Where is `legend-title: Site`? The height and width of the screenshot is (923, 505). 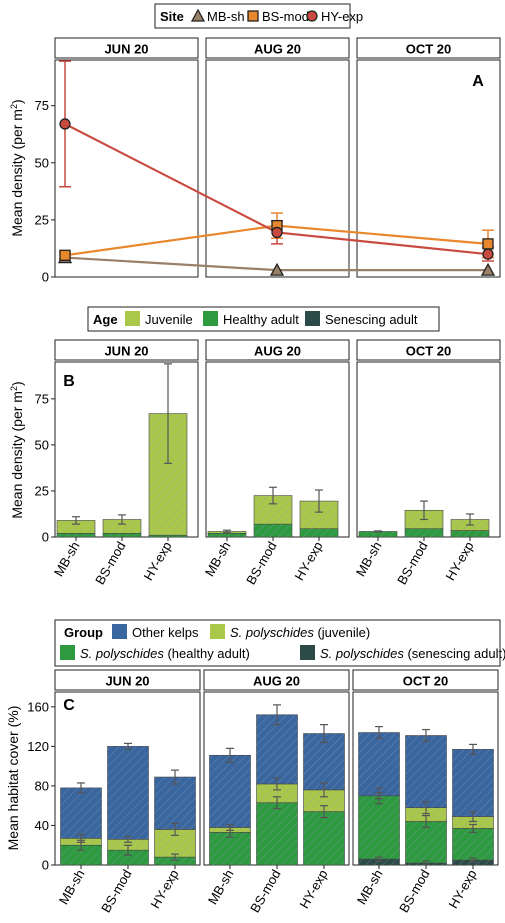 legend-title: Site is located at coordinates (172, 16).